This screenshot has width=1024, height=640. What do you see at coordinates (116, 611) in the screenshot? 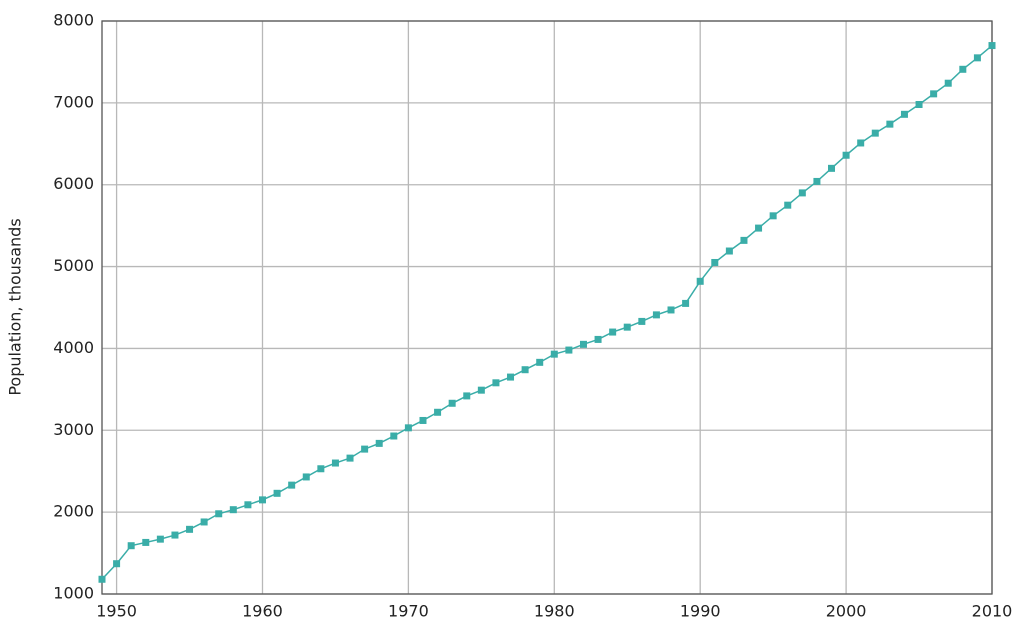
I see `x-tick-label: 1950` at bounding box center [116, 611].